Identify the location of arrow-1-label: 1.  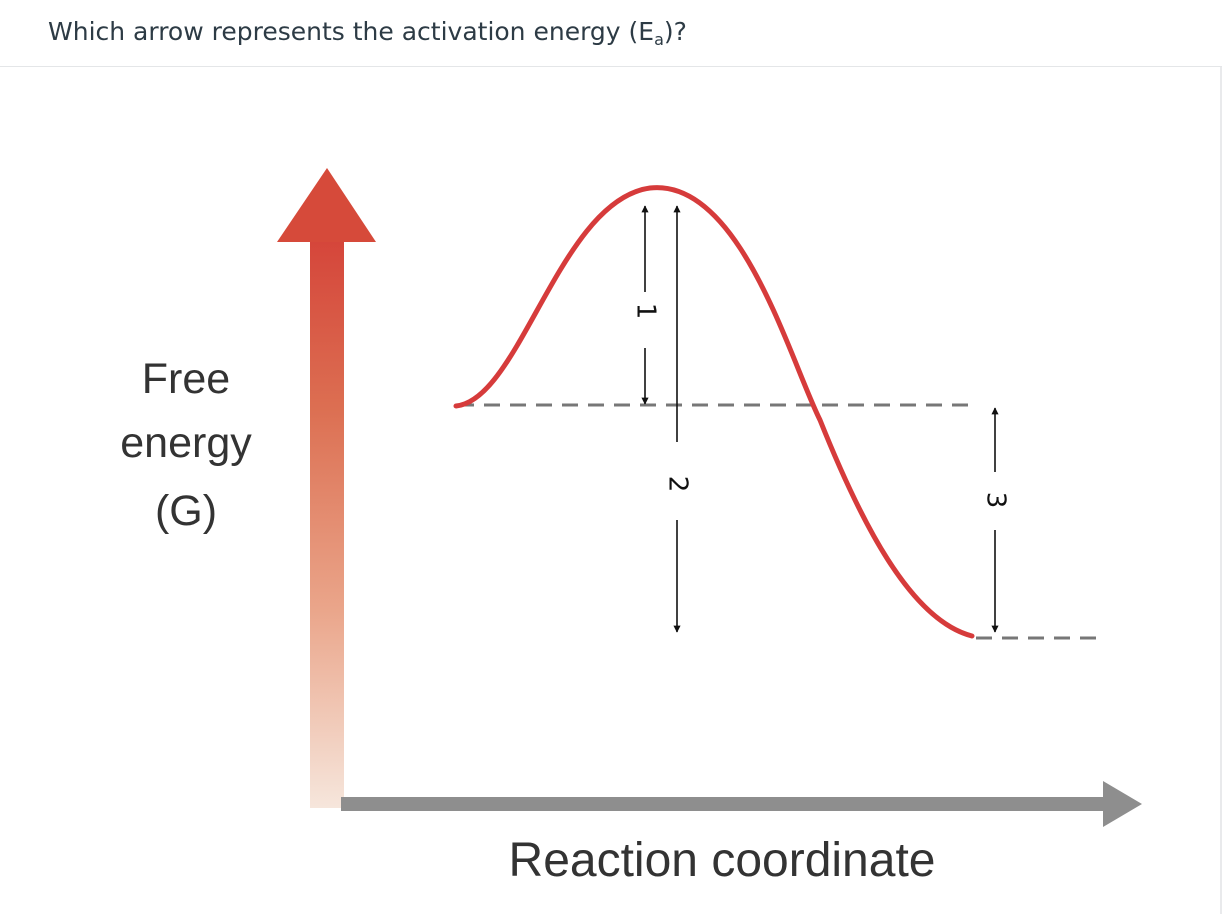
(646, 311).